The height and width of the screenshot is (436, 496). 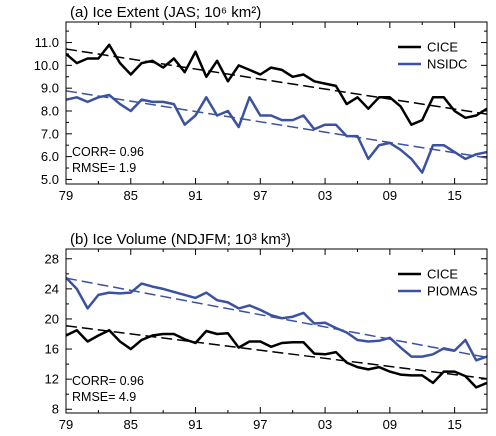 What do you see at coordinates (180, 239) in the screenshot?
I see `chart-title: (b) Ice Volume (NDJFM; 10³ km³)` at bounding box center [180, 239].